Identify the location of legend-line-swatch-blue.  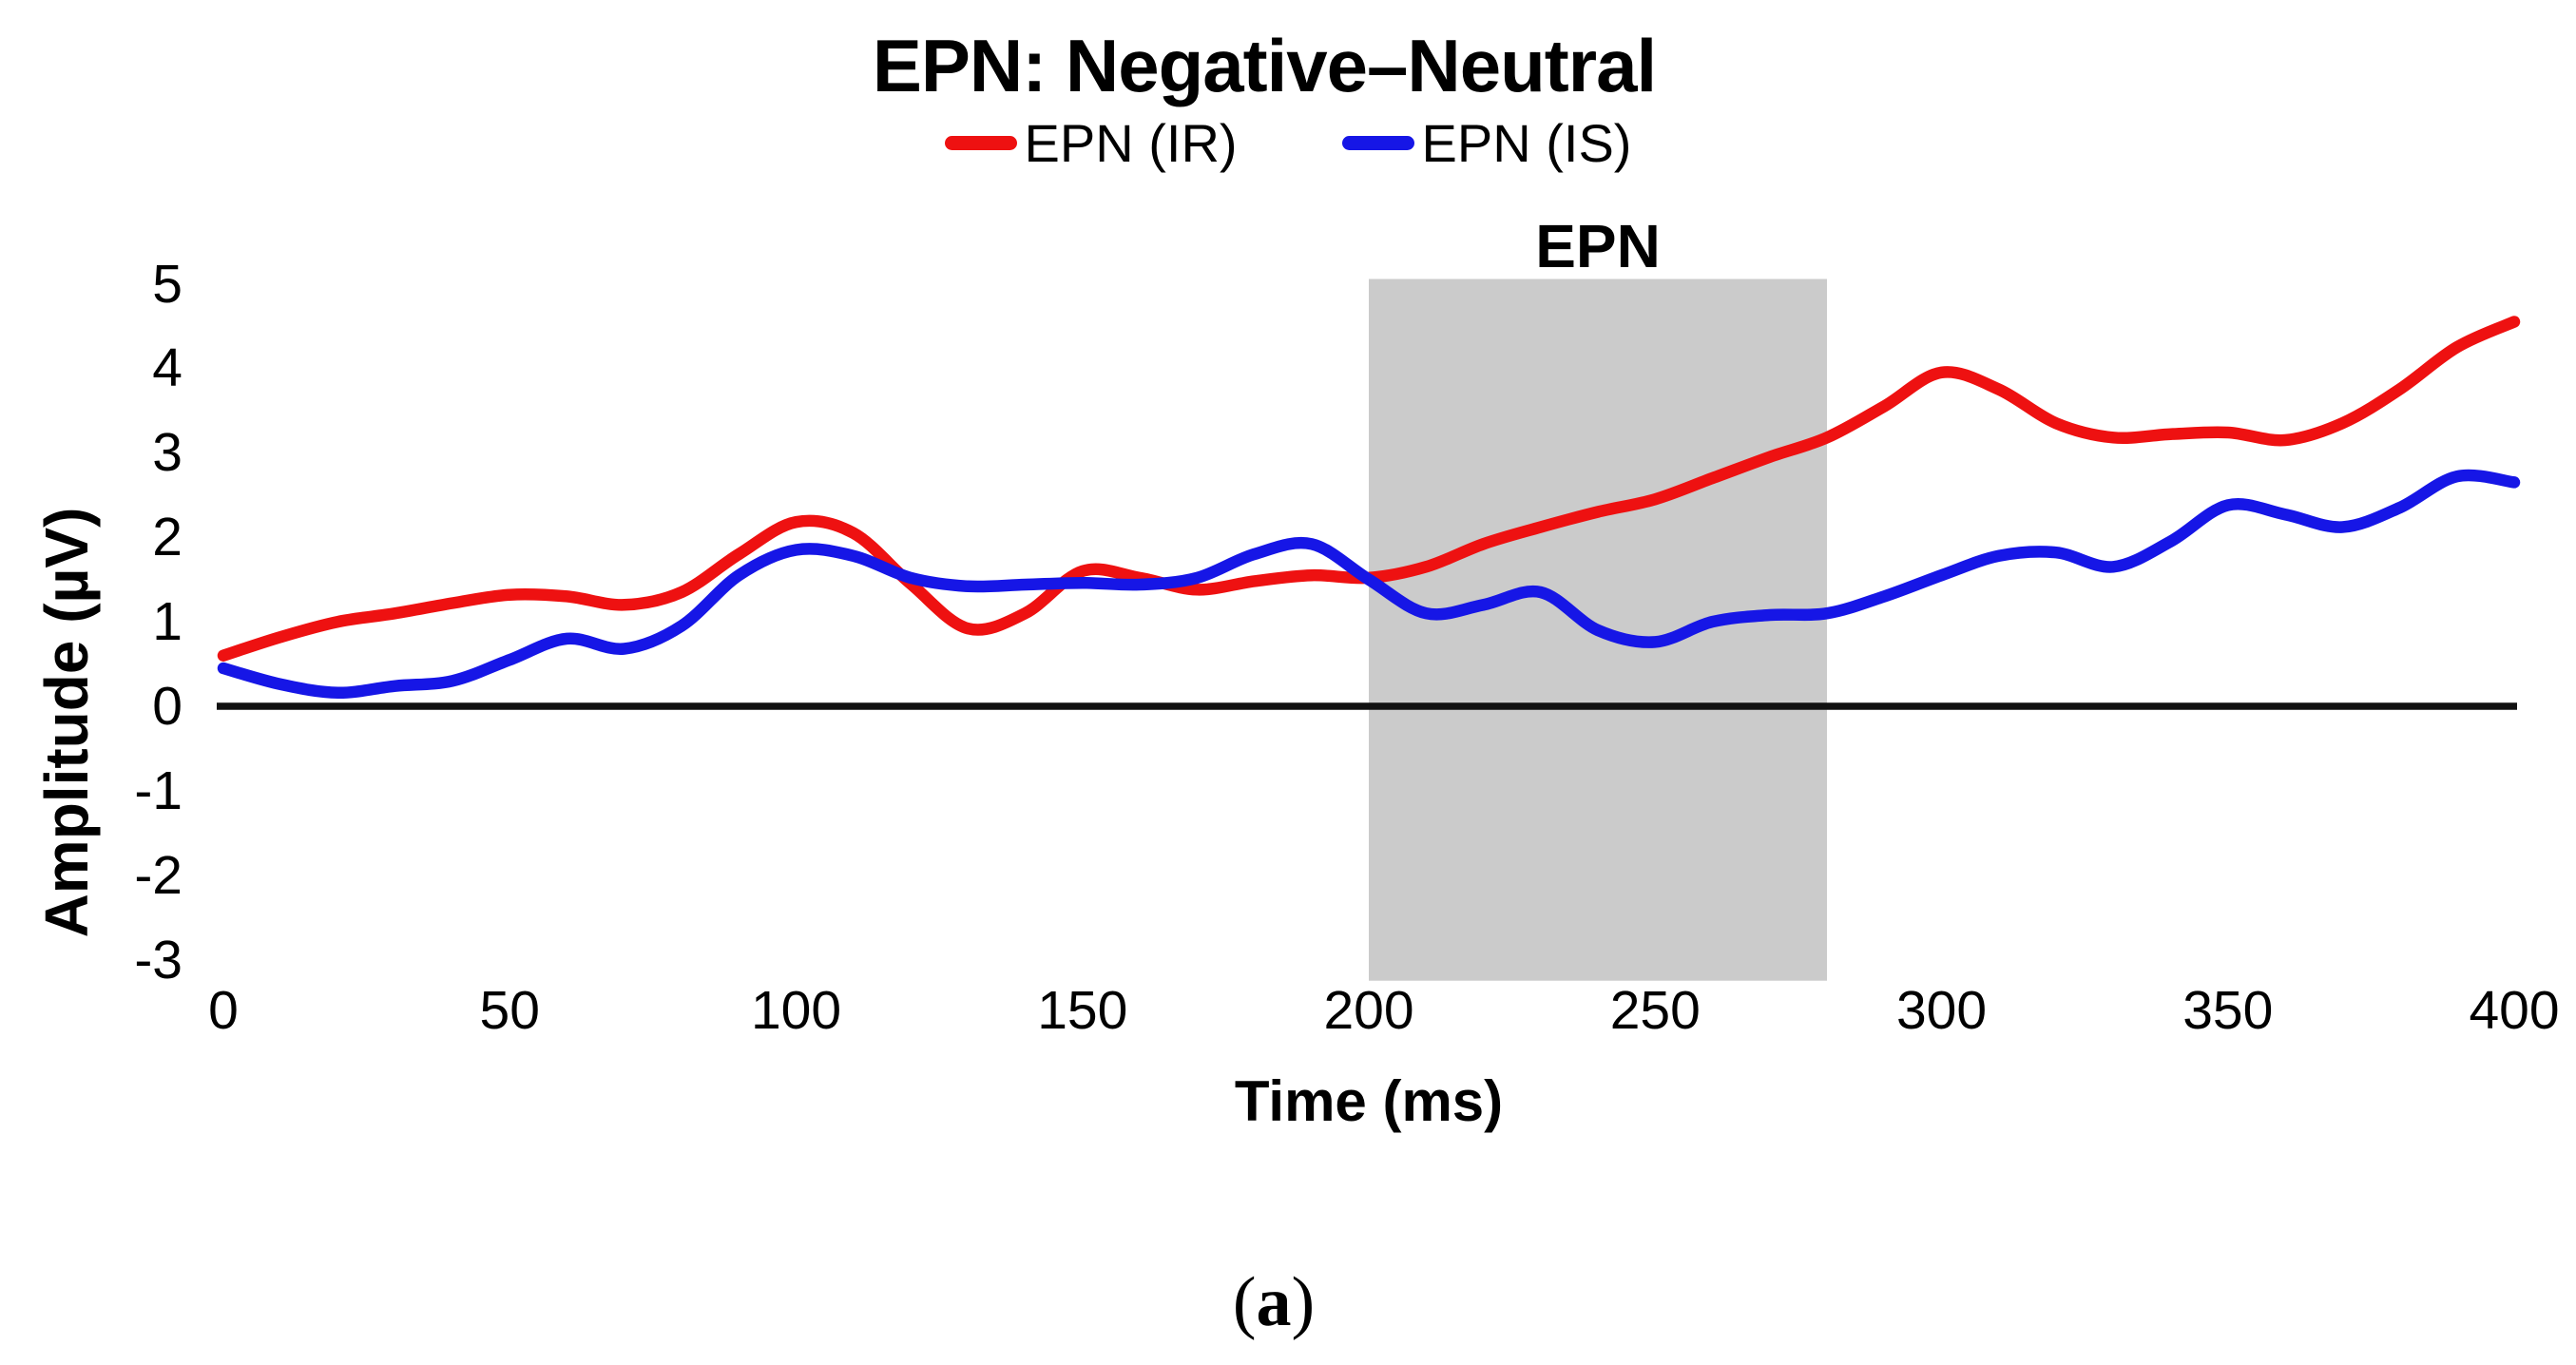
(1377, 143).